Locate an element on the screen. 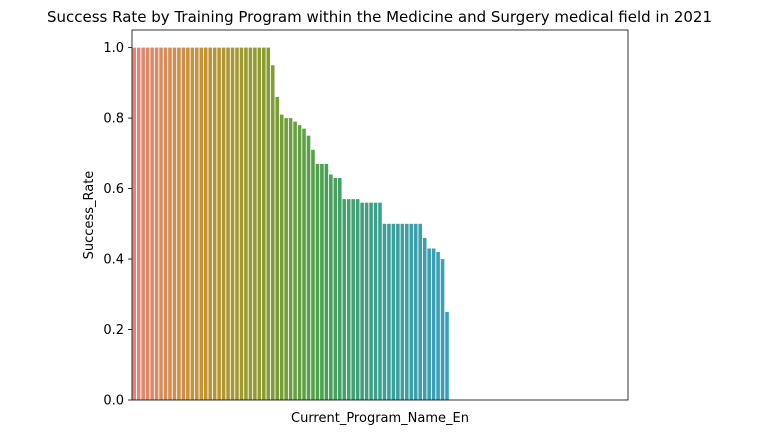 This screenshot has height=434, width=759. x-axis-label: Current_Program_Name_En is located at coordinates (380, 418).